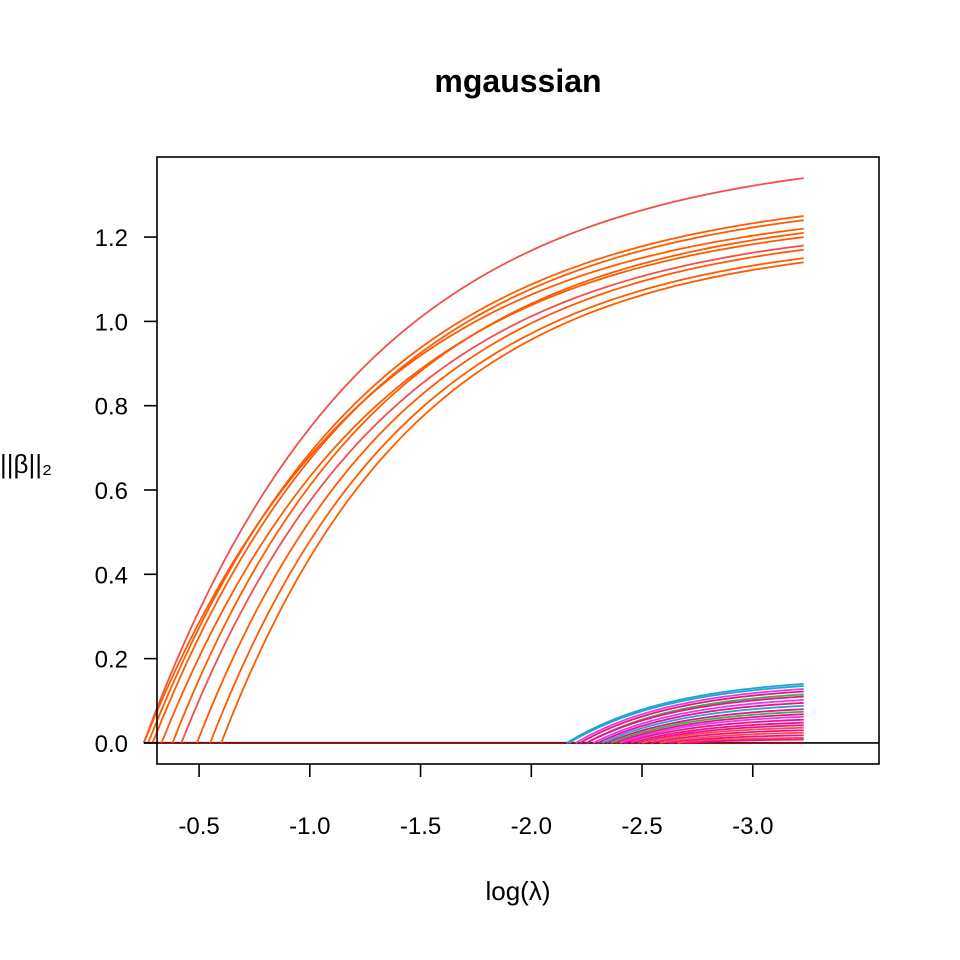 This screenshot has width=960, height=960. I want to click on y-tick-label: 0.4, so click(111, 575).